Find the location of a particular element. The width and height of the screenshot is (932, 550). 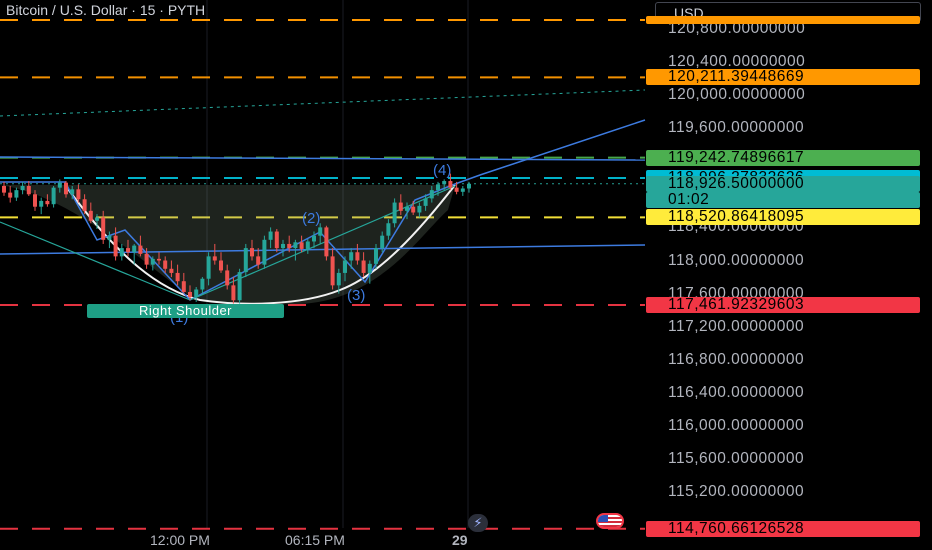

x-tick-label: 06:15 PM is located at coordinates (315, 540).